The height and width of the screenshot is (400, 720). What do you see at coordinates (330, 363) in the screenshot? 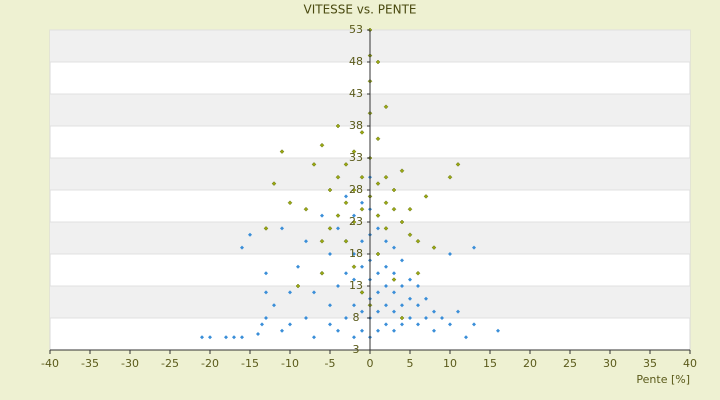
I see `x-tick-label: -5` at bounding box center [330, 363].